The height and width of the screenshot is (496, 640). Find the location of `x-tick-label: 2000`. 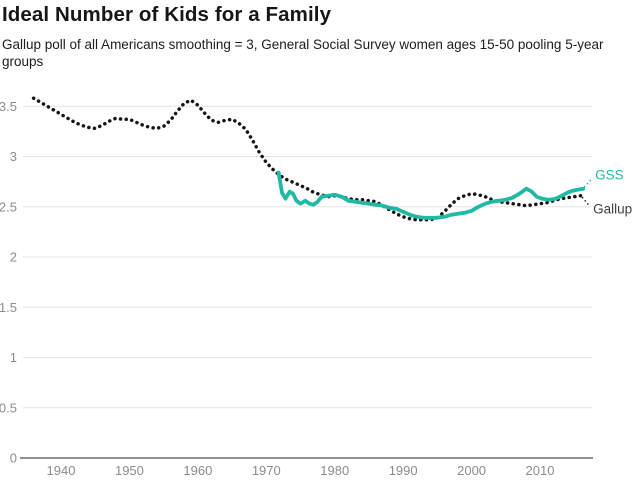

x-tick-label: 2000 is located at coordinates (471, 470).